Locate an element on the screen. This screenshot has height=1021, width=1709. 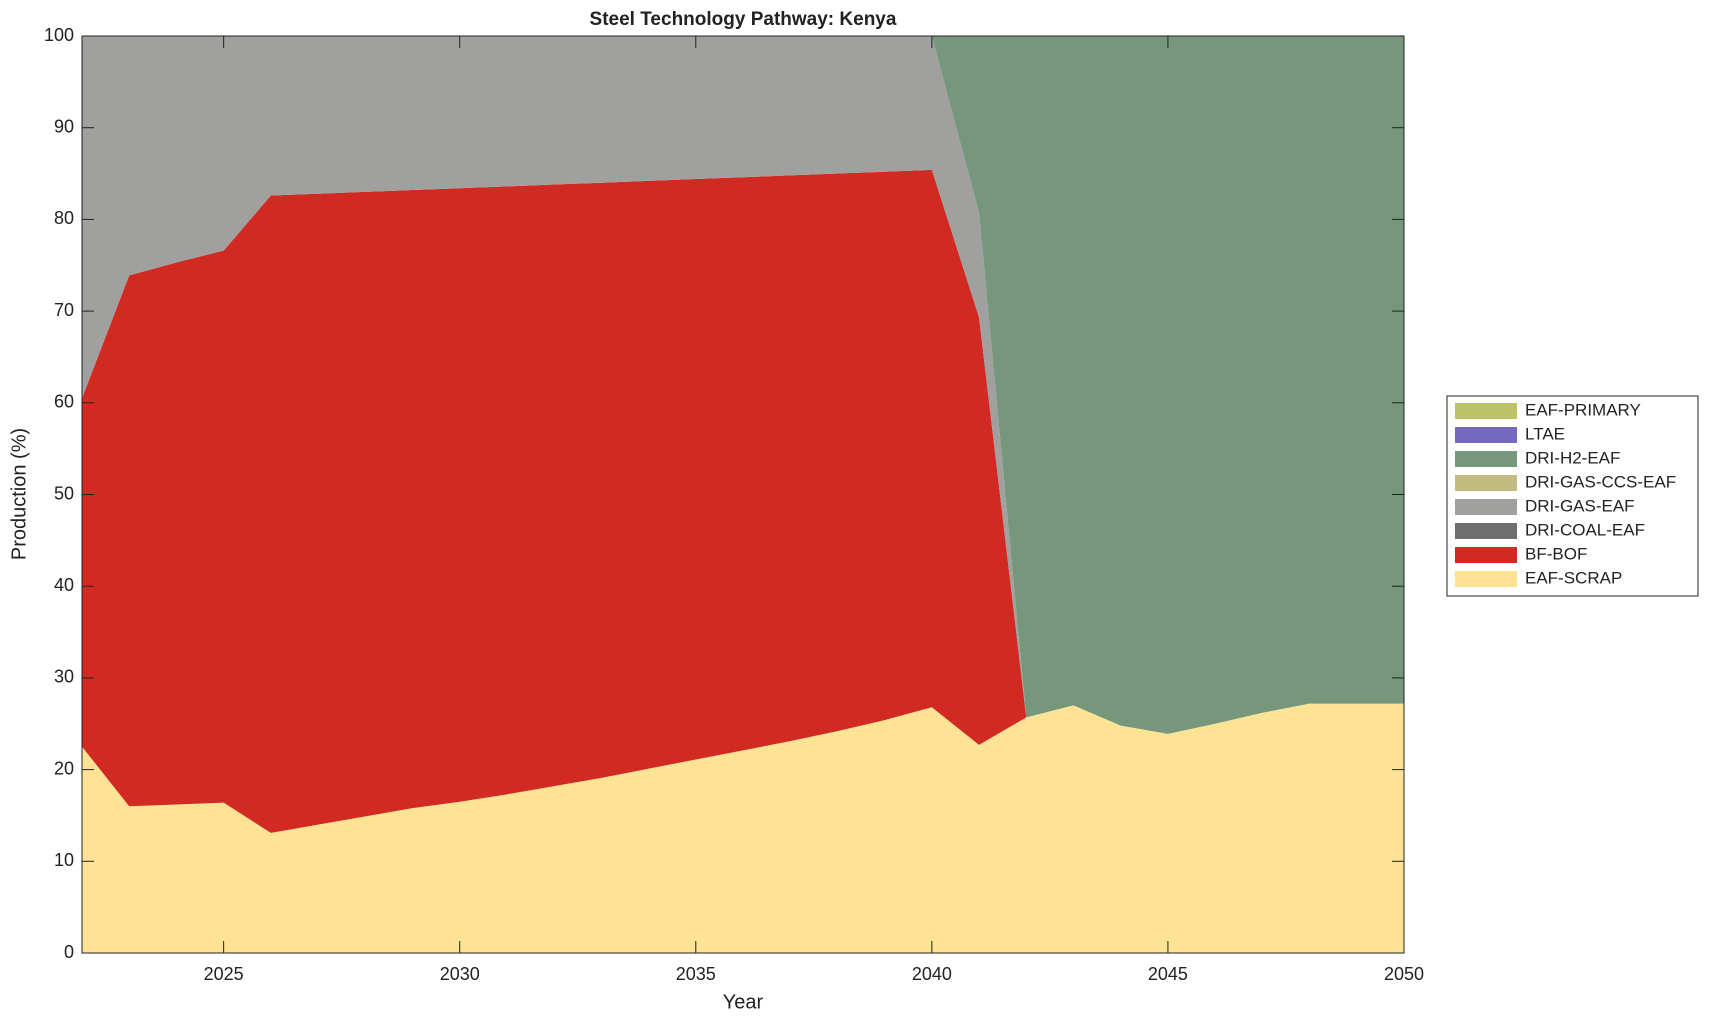
y-tick-label: 70 is located at coordinates (64, 310).